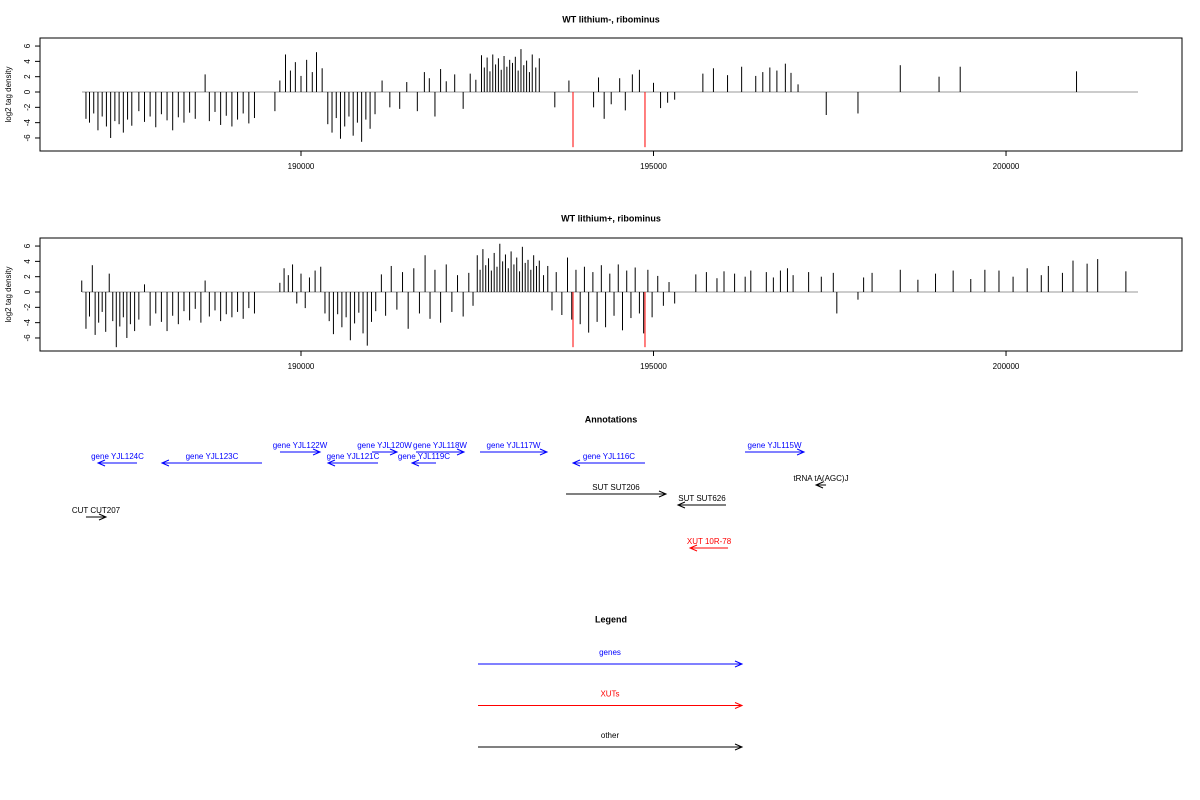 The width and height of the screenshot is (1200, 800). Describe the element at coordinates (609, 456) in the screenshot. I see `feature-label: gene YJL116C` at that location.